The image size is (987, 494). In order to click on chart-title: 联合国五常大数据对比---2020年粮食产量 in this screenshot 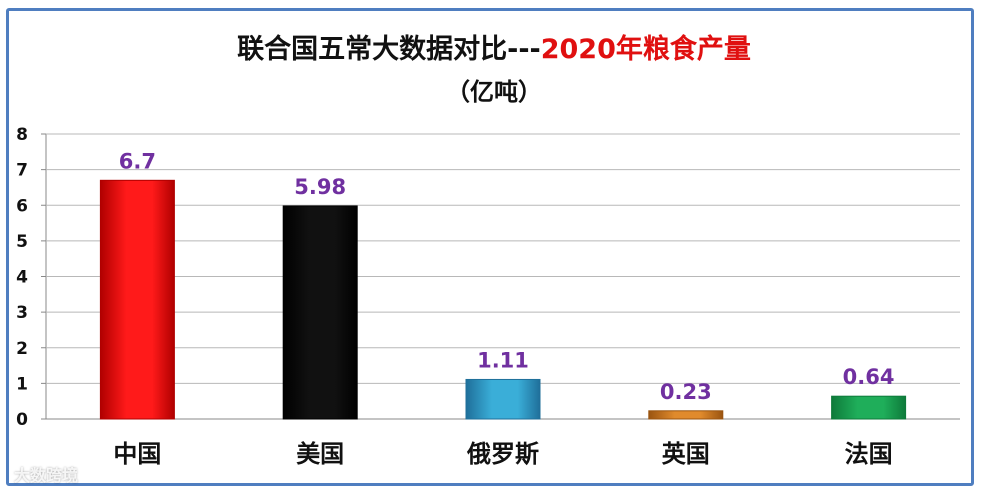, I will do `click(494, 49)`.